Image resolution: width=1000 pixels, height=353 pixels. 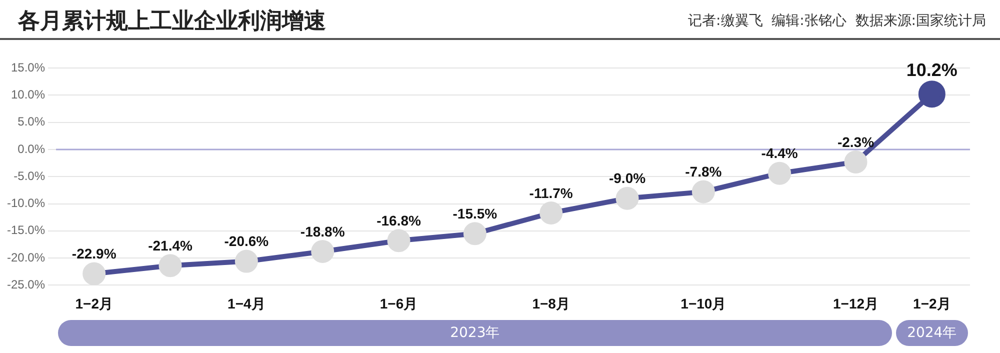 What do you see at coordinates (932, 333) in the screenshot?
I see `text: 2024年` at bounding box center [932, 333].